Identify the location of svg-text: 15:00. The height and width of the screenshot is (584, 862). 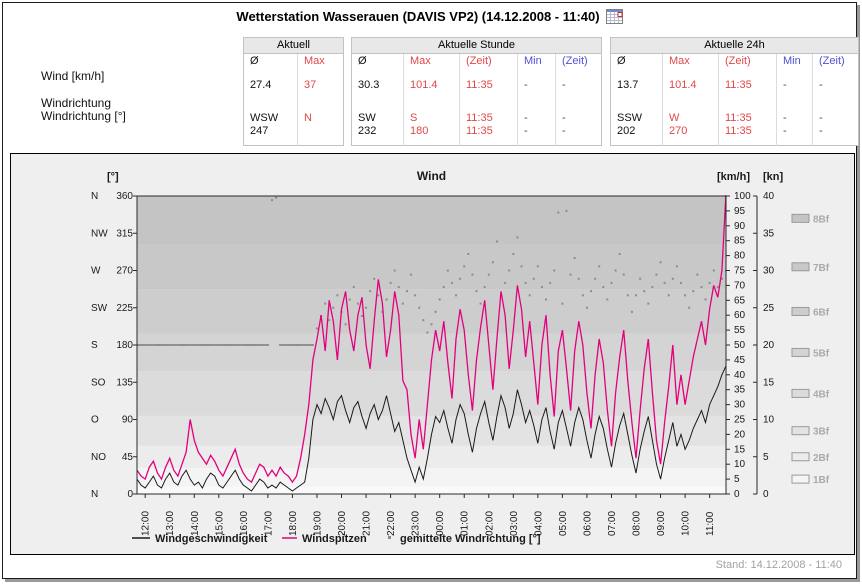
(219, 523).